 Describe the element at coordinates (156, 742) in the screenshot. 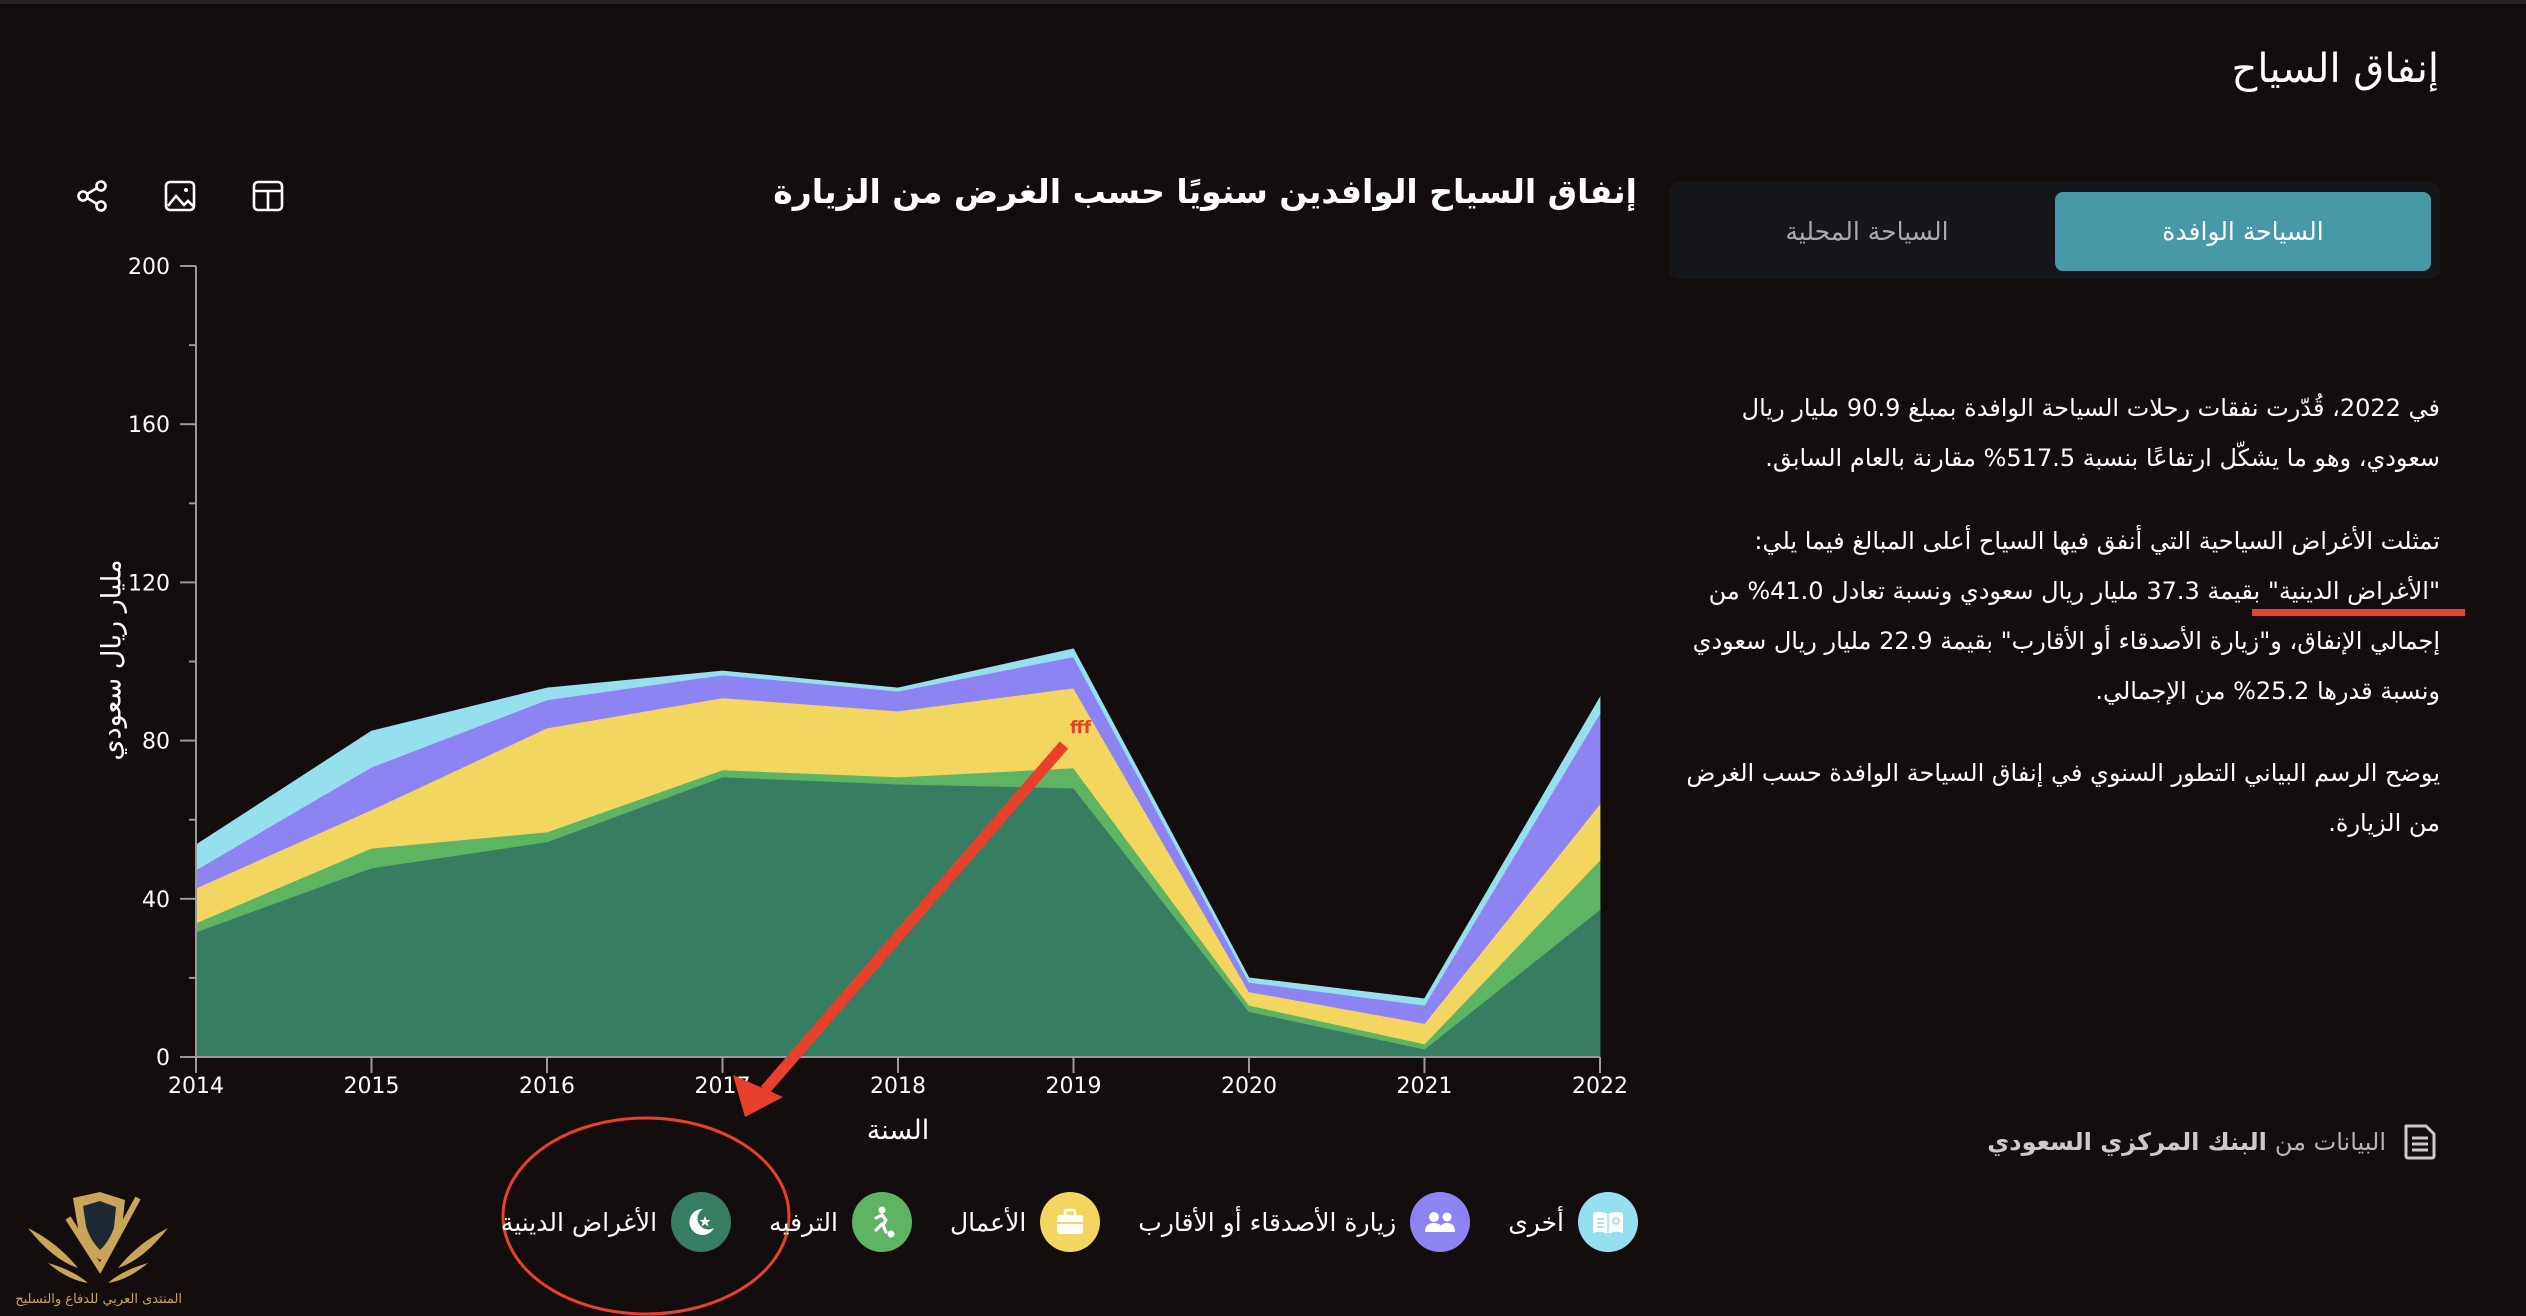

I see `y-tick-label: 80` at that location.